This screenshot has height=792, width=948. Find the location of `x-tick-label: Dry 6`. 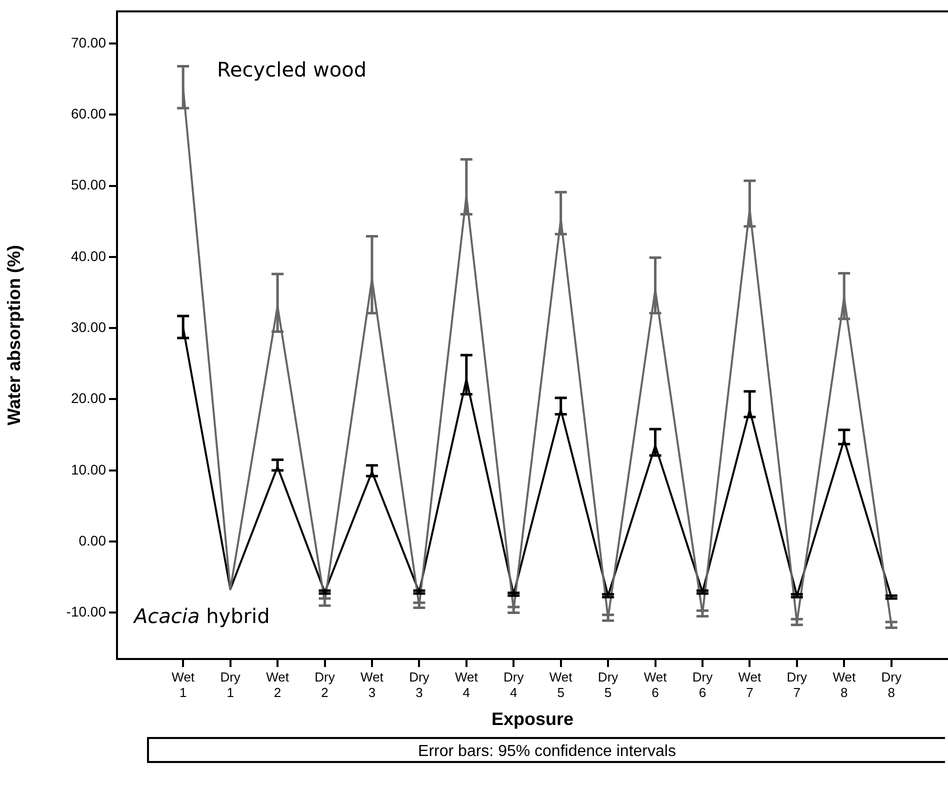

x-tick-label: Dry 6 is located at coordinates (703, 684).